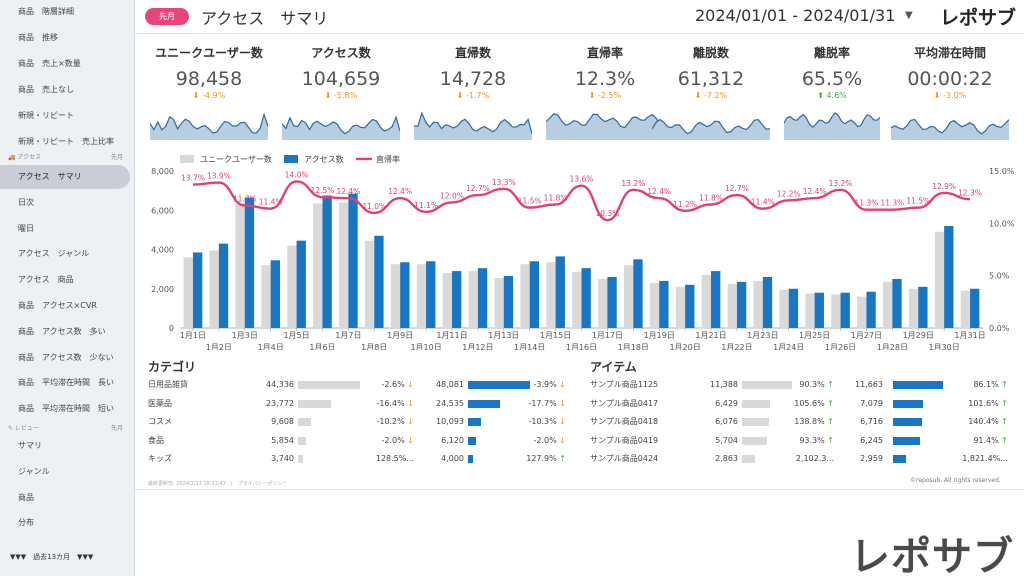 This screenshot has height=576, width=1024. Describe the element at coordinates (66, 141) in the screenshot. I see `sidebar-item: 新規・リピート 売上比率` at that location.